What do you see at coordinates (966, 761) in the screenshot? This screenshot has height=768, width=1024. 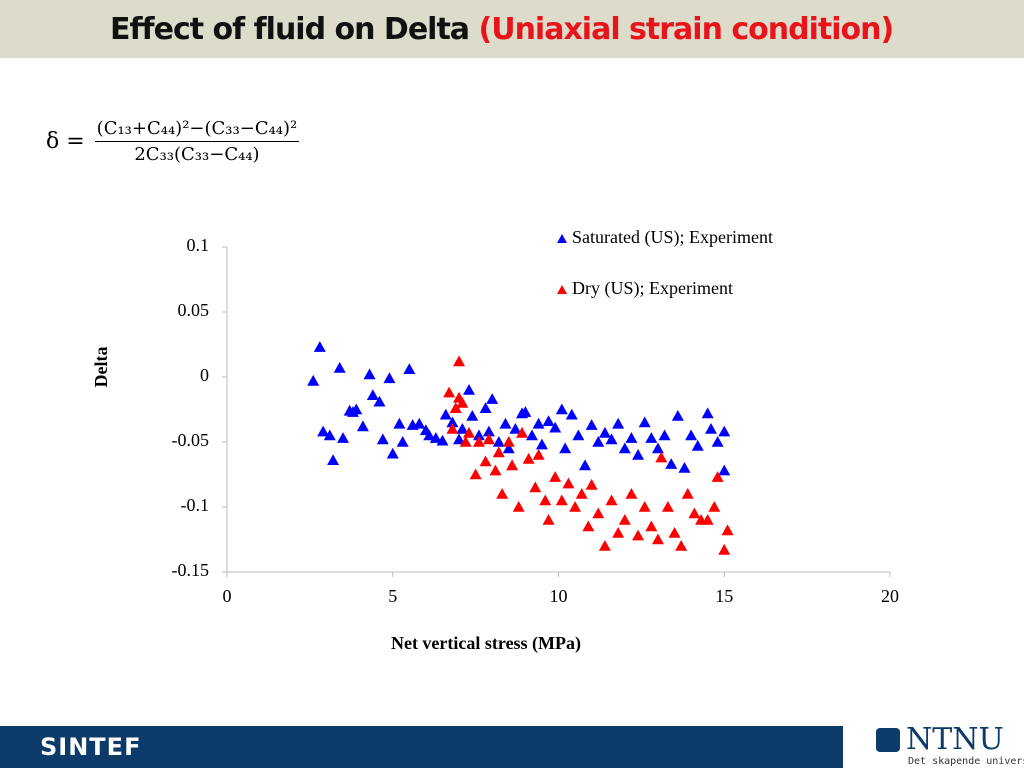 I see `ntnu-tagline: Det skapende universitet` at bounding box center [966, 761].